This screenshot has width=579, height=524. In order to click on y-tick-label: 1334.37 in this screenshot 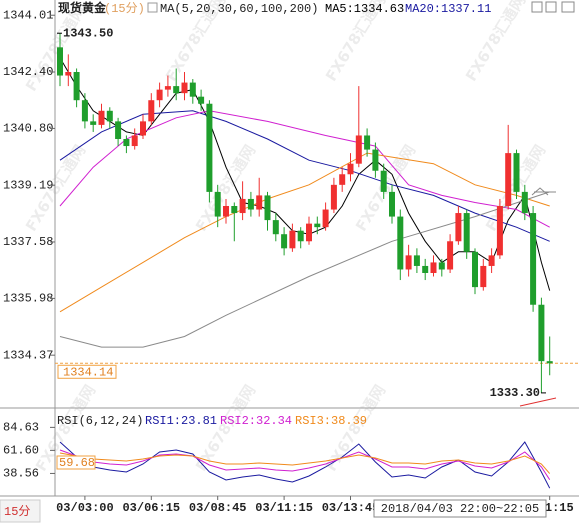, I will do `click(28, 355)`.